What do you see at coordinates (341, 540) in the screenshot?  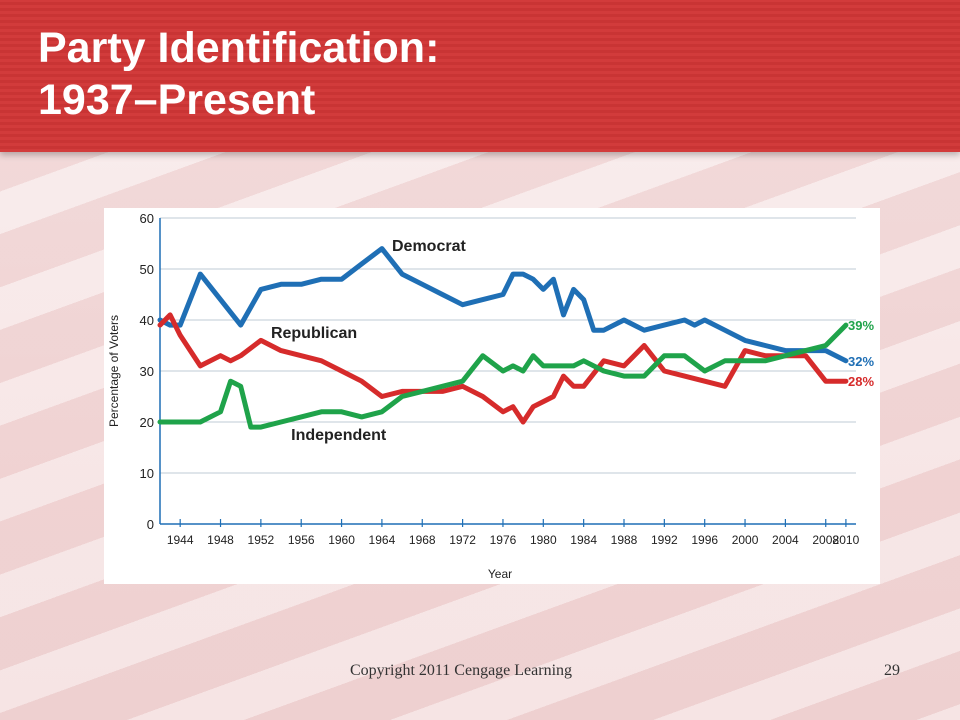 I see `x-tick-label-1960: 1960` at bounding box center [341, 540].